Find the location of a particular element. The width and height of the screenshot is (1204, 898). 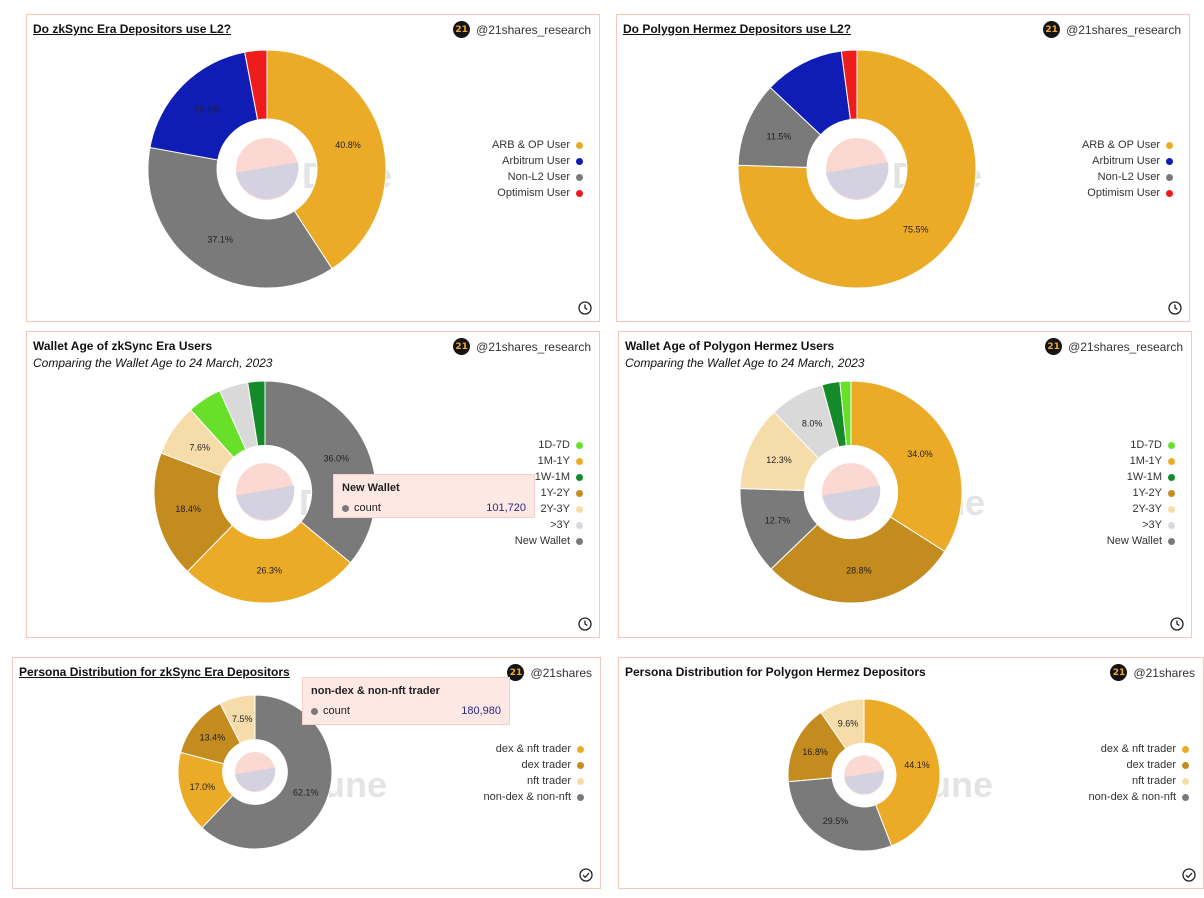

panel-title: Do Polygon Hermez Depositors use L2? is located at coordinates (737, 29).